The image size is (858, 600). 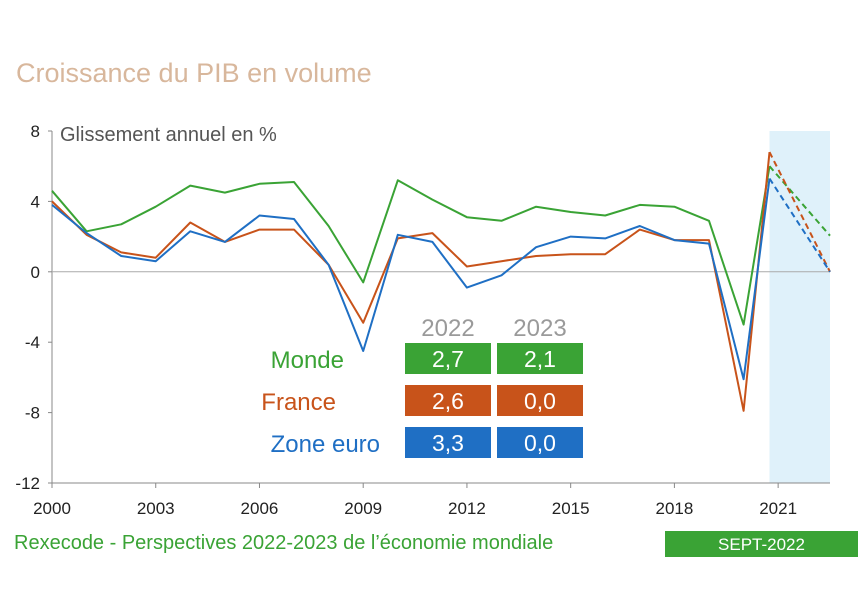 I want to click on x-tick-label: 2003, so click(x=156, y=508).